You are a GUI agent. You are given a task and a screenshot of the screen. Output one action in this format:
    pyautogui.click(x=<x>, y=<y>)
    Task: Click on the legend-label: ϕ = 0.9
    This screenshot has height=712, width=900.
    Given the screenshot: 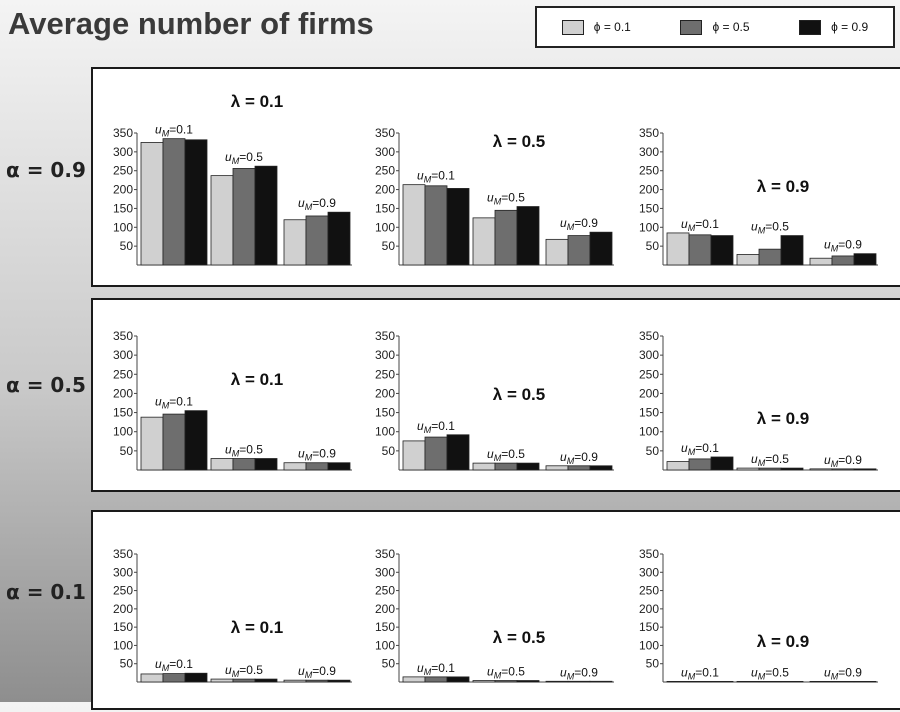 What is the action you would take?
    pyautogui.click(x=850, y=27)
    